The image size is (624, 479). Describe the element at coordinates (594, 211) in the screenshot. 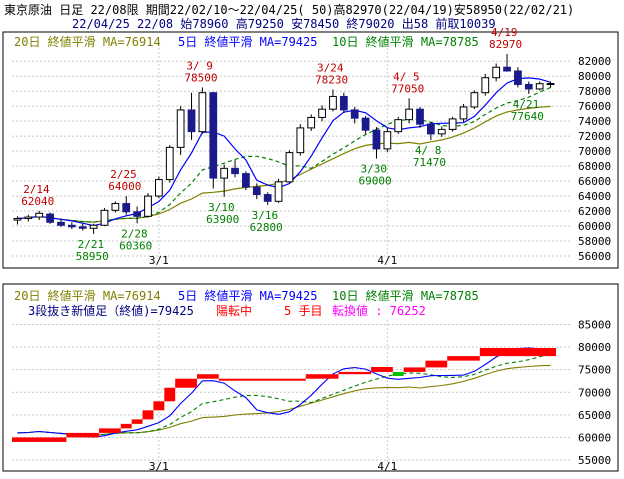

I see `top-y-tick-label: 62000` at that location.